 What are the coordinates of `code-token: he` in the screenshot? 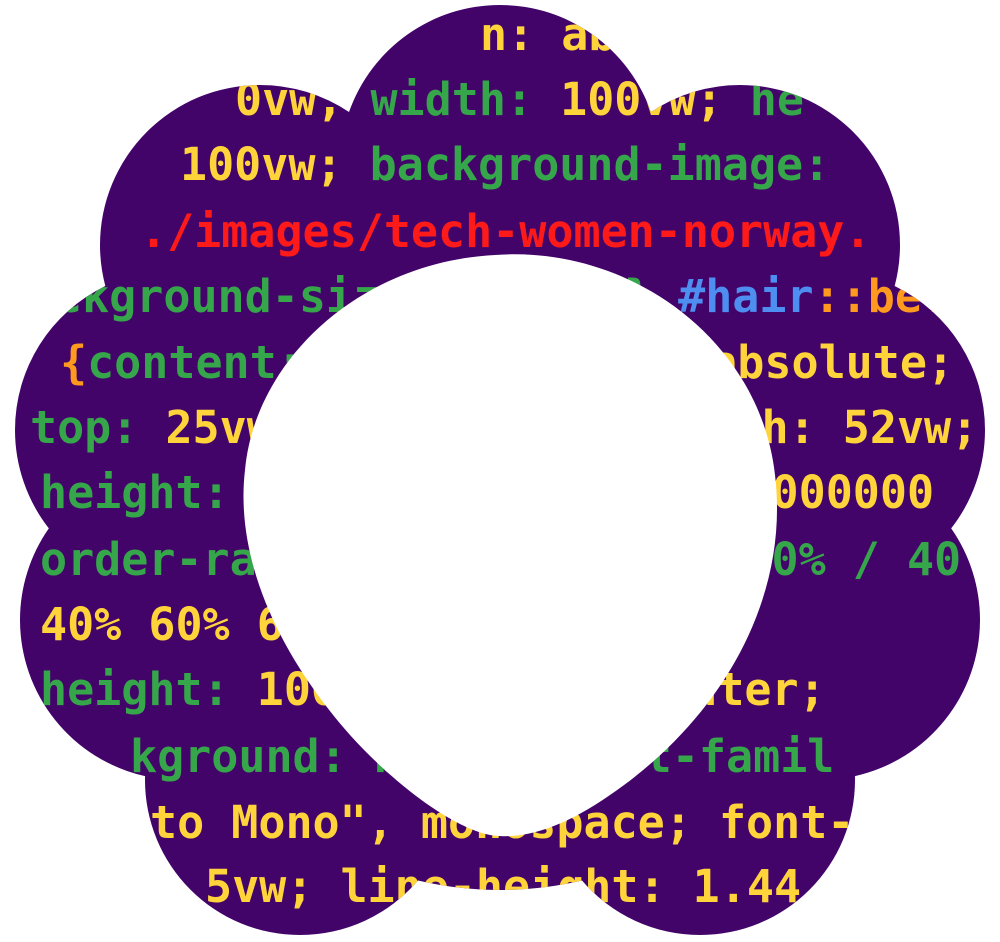 It's located at (777, 99).